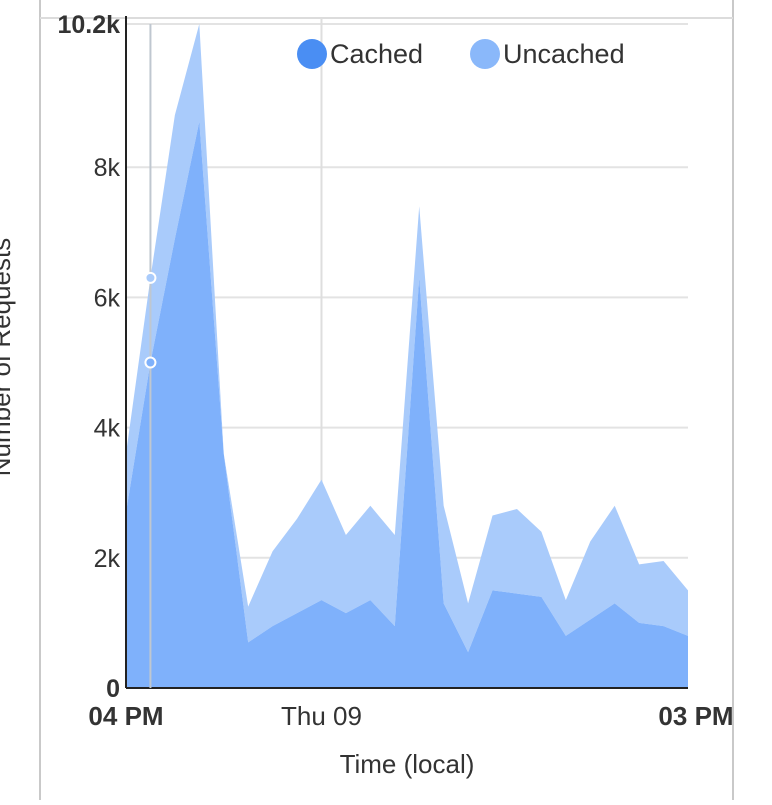 This screenshot has width=772, height=805. Describe the element at coordinates (564, 54) in the screenshot. I see `legend-label-uncached: Uncached` at that location.